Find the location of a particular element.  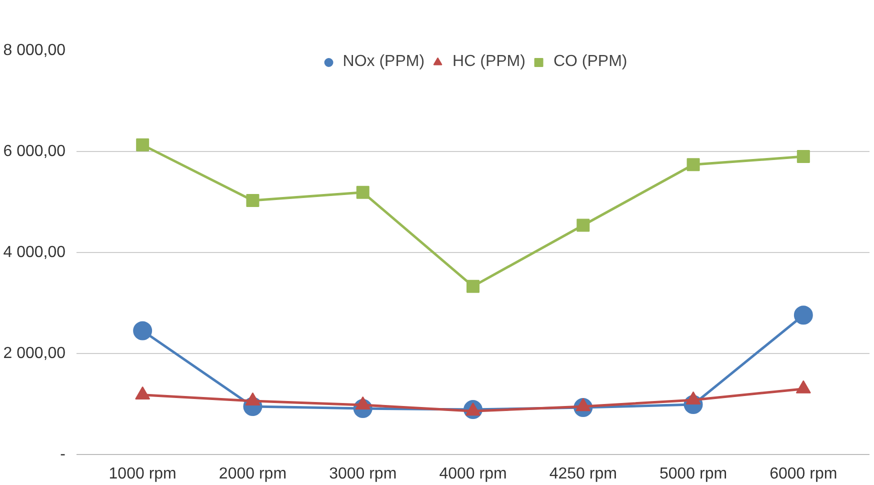

y-tick-label: 6 000,00 is located at coordinates (34, 151).